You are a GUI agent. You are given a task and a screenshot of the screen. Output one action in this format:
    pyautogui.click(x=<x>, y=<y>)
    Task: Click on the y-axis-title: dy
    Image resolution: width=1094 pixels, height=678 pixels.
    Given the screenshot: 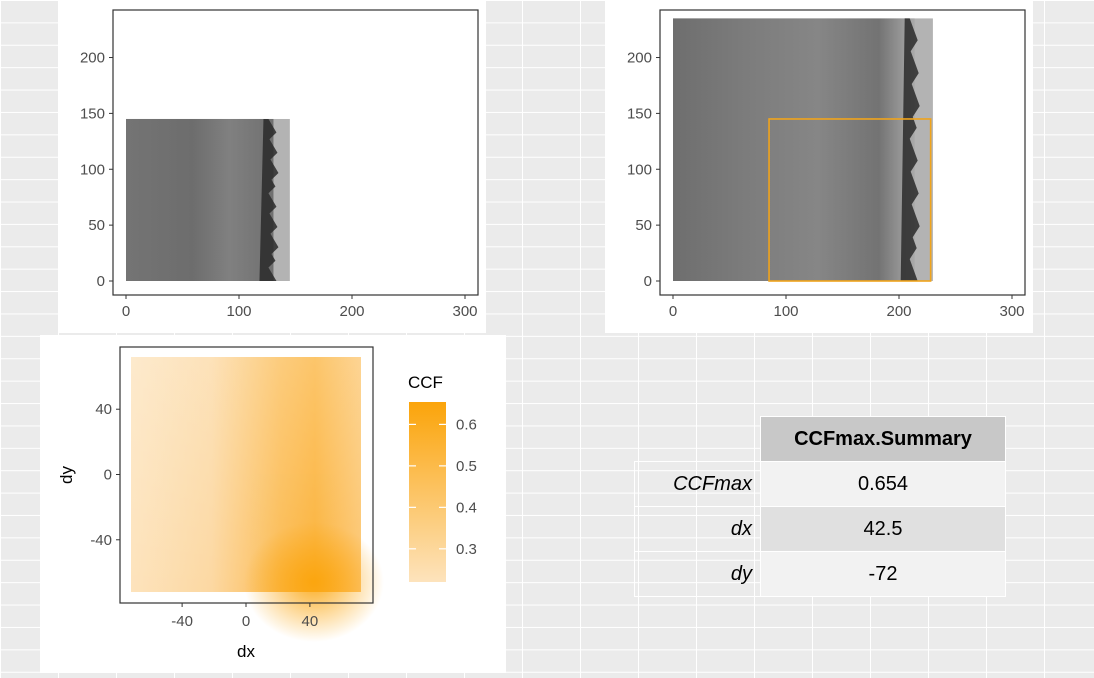 What is the action you would take?
    pyautogui.click(x=66, y=475)
    